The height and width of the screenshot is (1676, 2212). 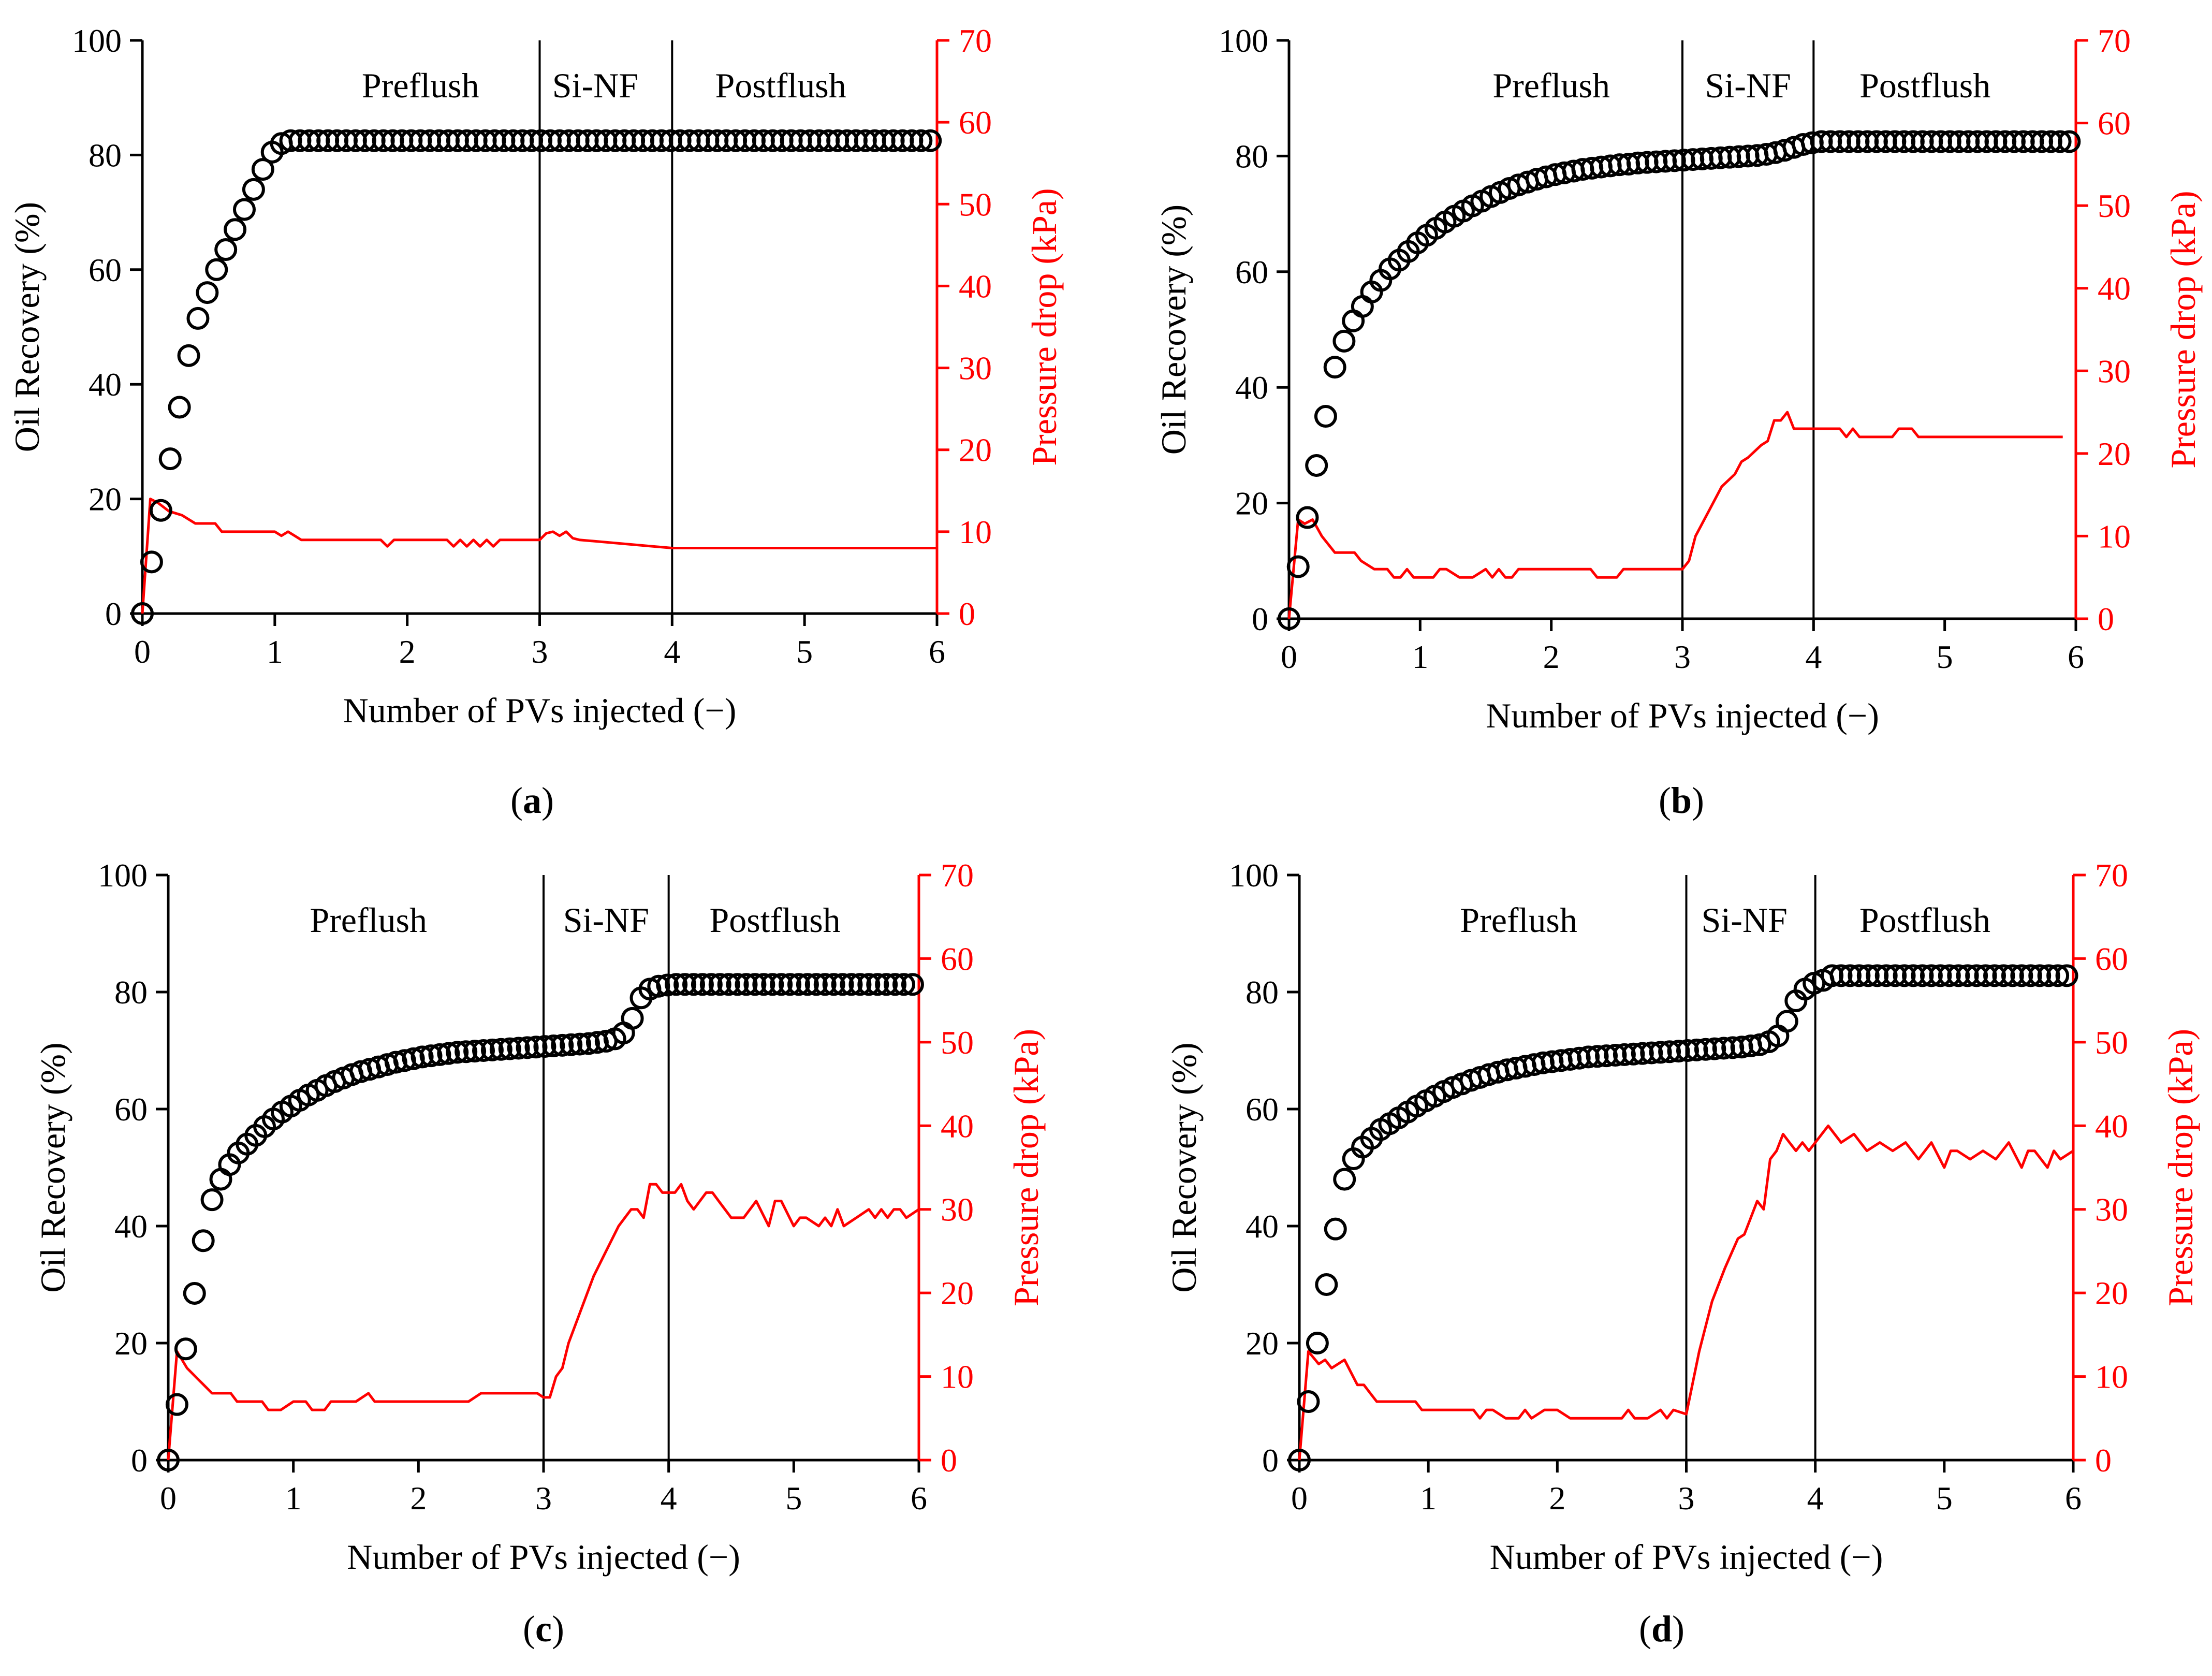 What do you see at coordinates (2111, 958) in the screenshot?
I see `y2-tick-label: 60` at bounding box center [2111, 958].